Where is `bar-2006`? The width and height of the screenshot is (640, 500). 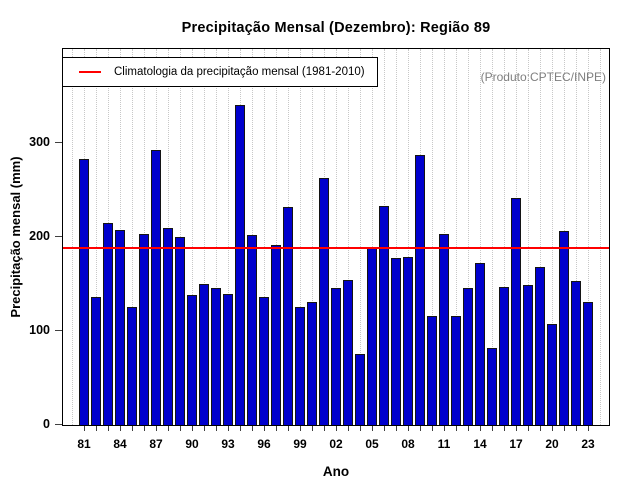 bar-2006 is located at coordinates (384, 315).